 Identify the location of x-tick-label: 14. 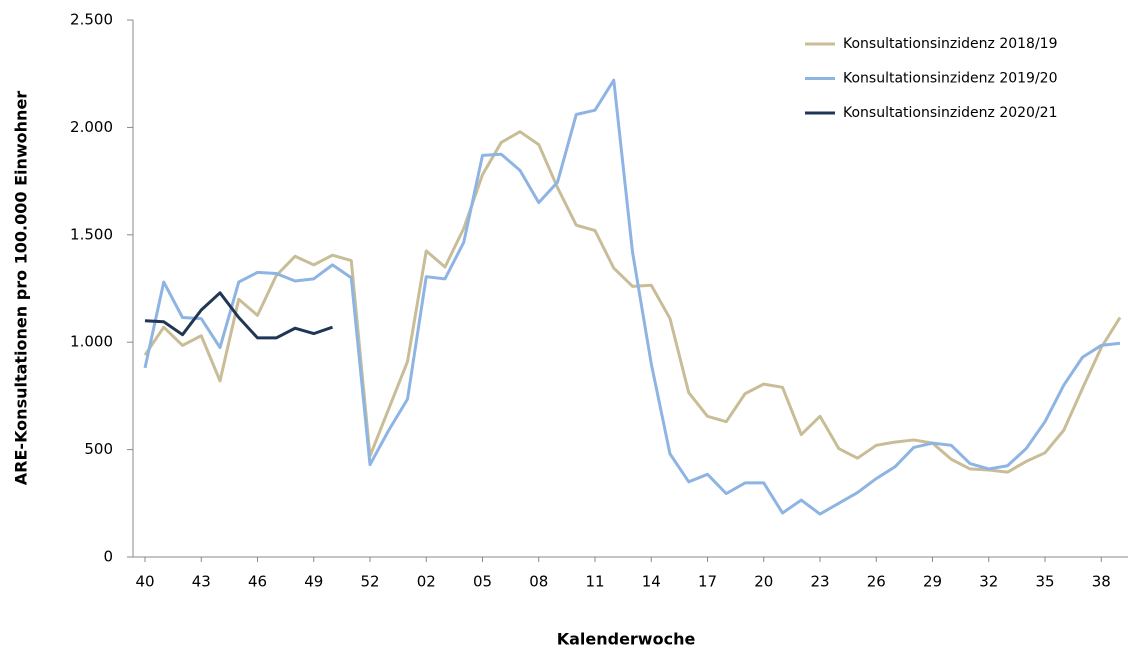
(651, 582).